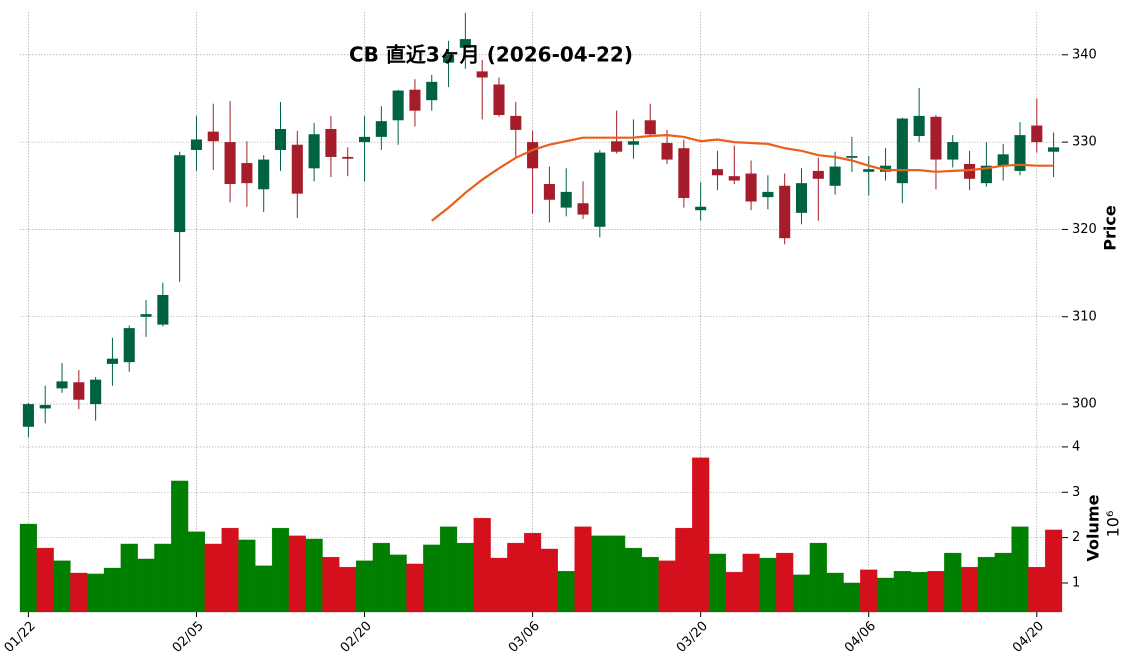 This screenshot has height=670, width=1136. Describe the element at coordinates (1084, 54) in the screenshot. I see `y-tick-label: 340` at that location.